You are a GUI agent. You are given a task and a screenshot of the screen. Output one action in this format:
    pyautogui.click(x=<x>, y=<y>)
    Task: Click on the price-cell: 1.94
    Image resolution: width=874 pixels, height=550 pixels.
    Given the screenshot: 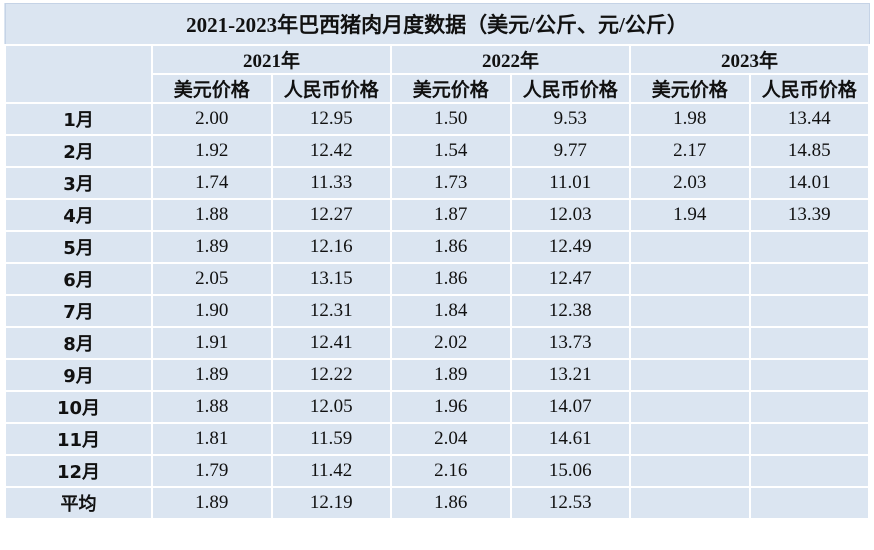 What is the action you would take?
    pyautogui.click(x=690, y=215)
    